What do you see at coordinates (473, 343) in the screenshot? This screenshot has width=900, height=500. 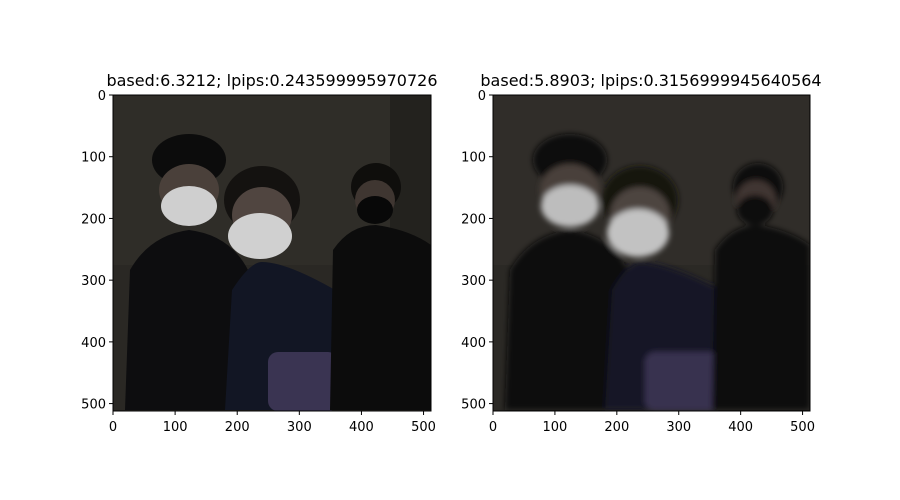 I see `right-y-tick-label: 400` at bounding box center [473, 343].